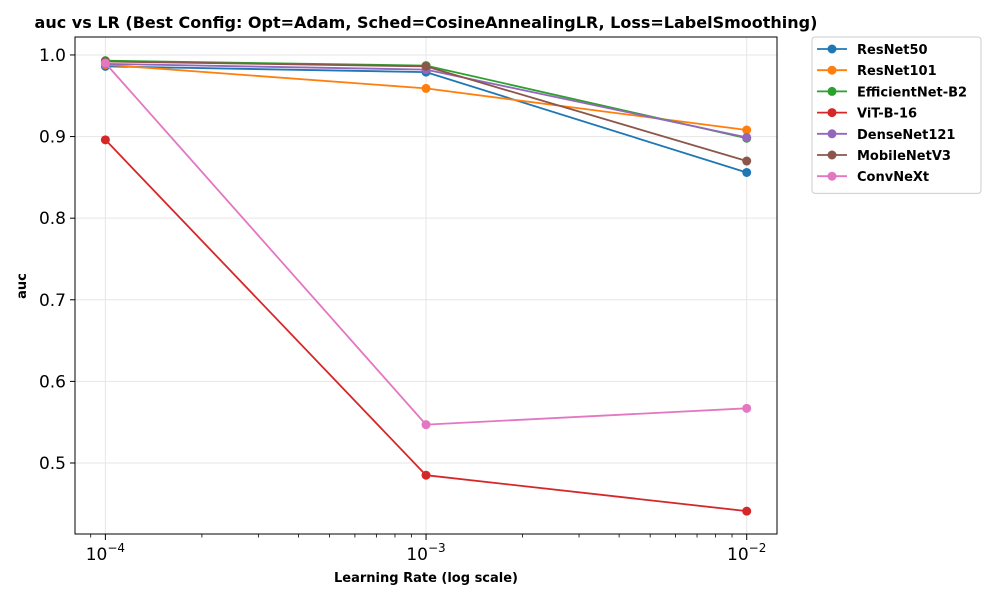  Describe the element at coordinates (906, 135) in the screenshot. I see `legend-label: DenseNet121` at that location.